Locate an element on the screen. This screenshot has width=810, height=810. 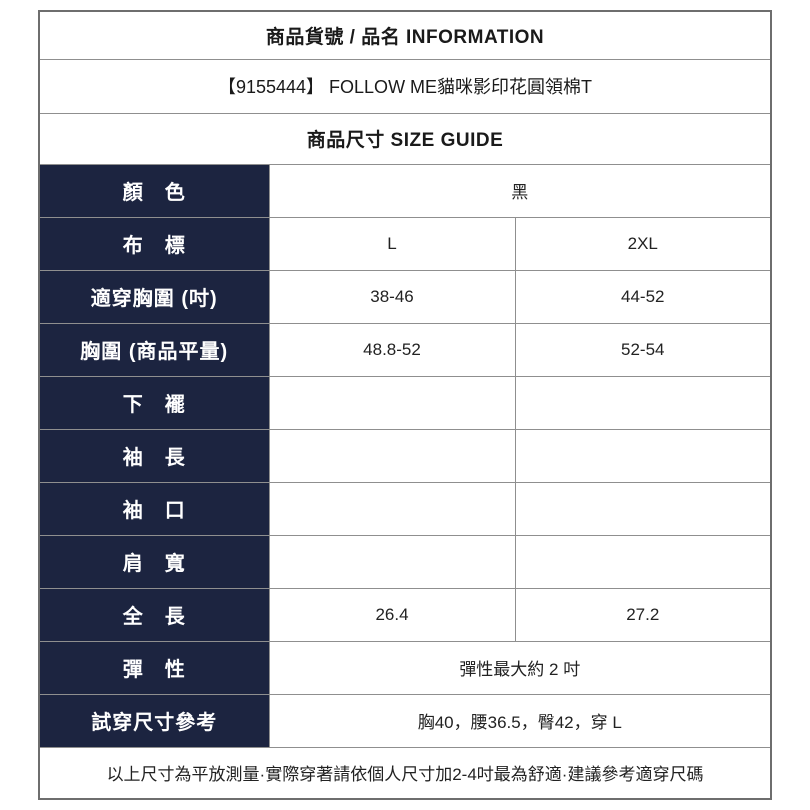
table-row-color: 顏 色 黑 is located at coordinates (405, 190).